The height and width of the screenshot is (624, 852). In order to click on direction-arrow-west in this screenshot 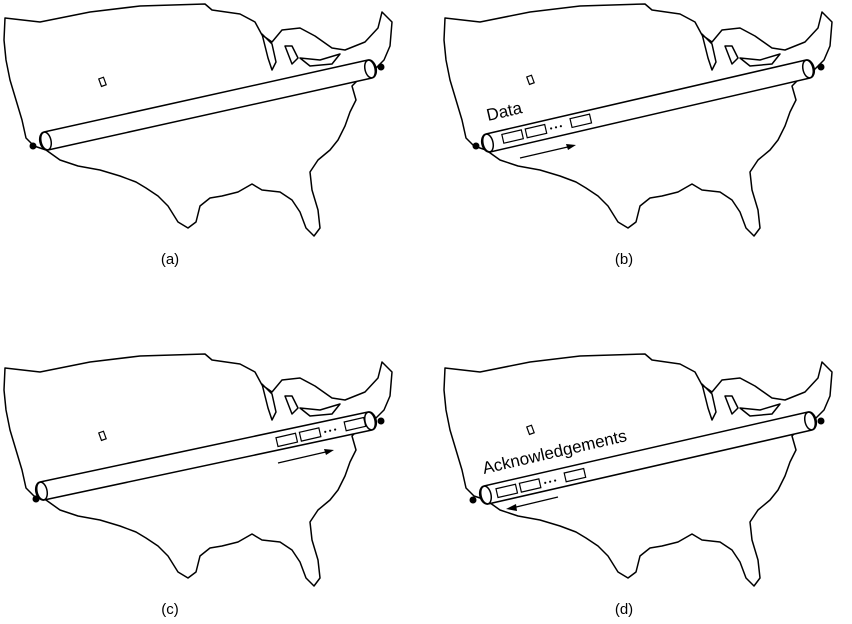, I will do `click(532, 503)`.